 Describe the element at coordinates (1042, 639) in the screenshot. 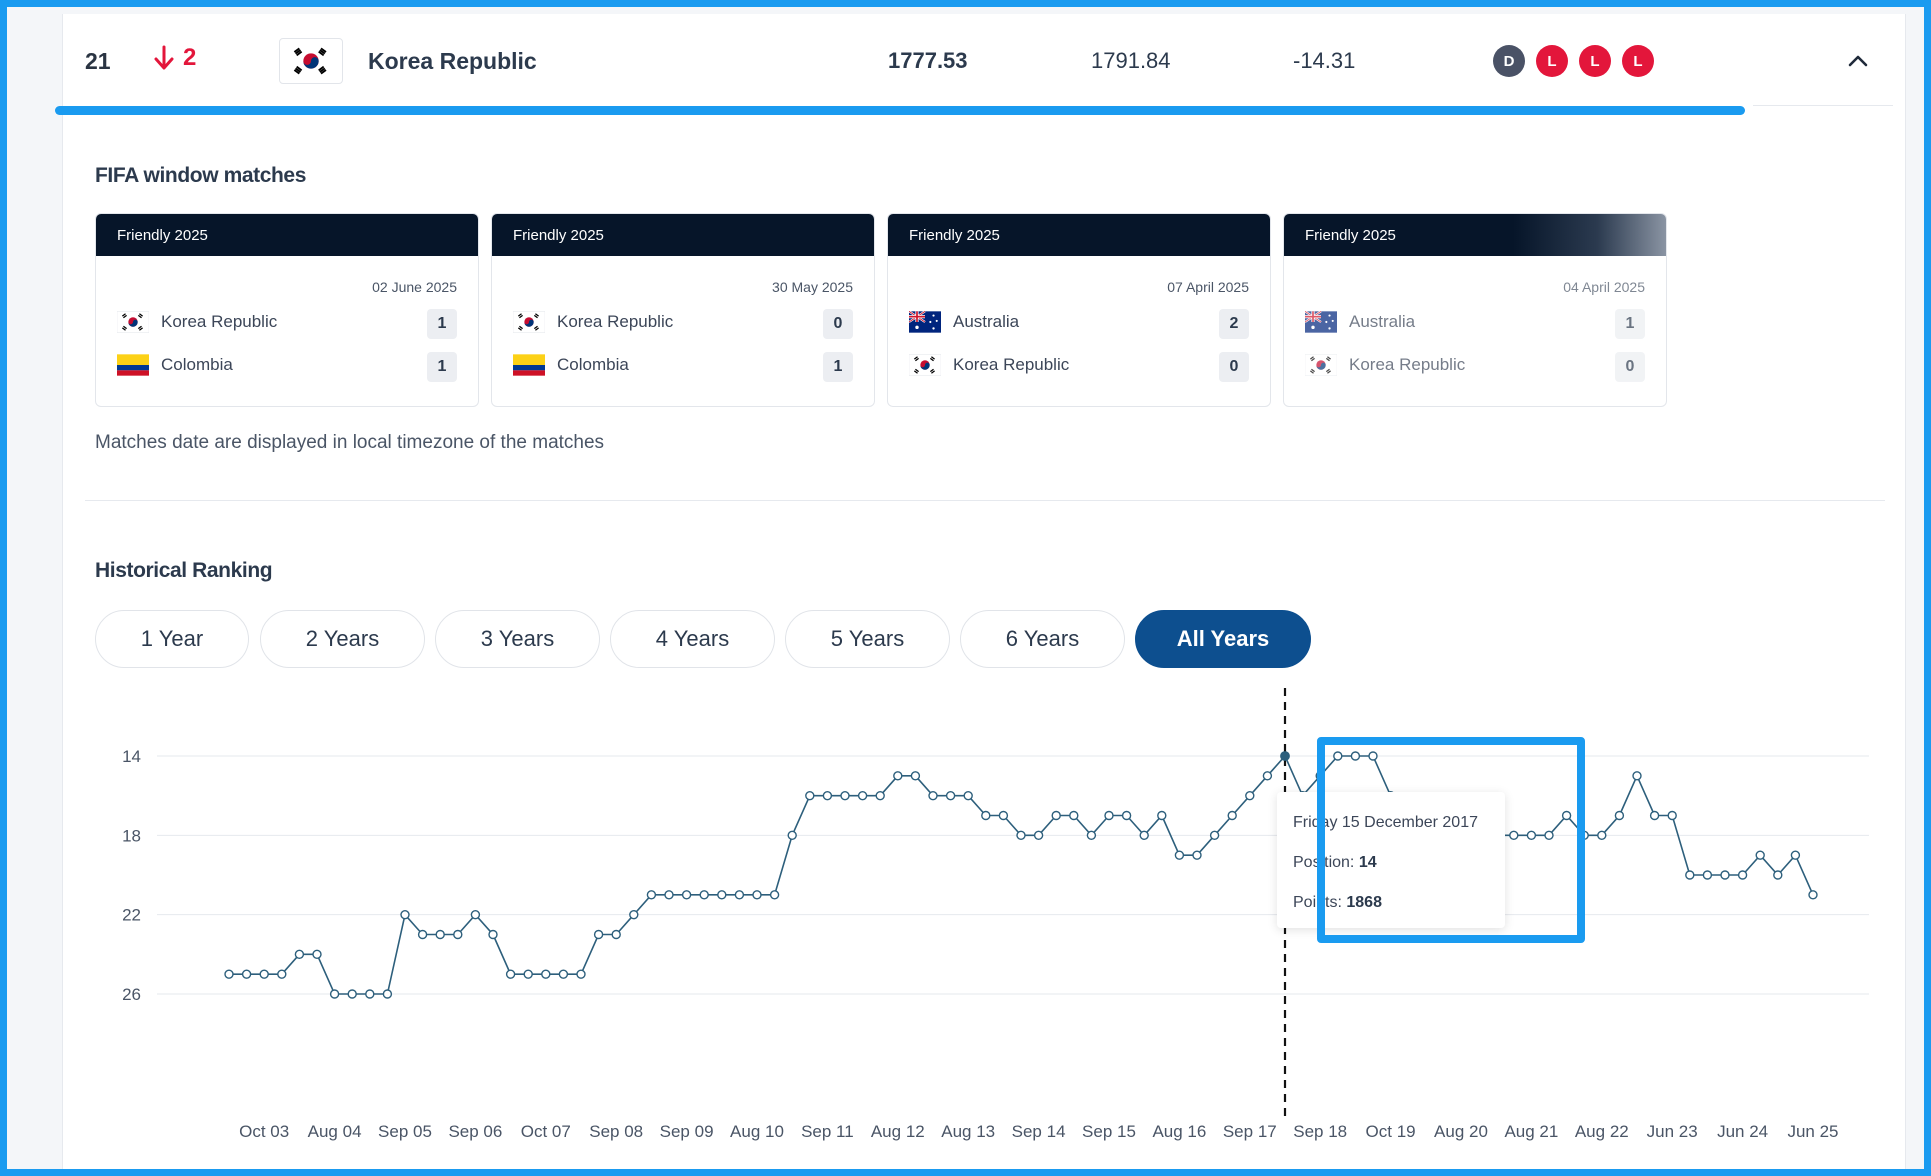

I see `tab-6-years: 6 Years` at that location.